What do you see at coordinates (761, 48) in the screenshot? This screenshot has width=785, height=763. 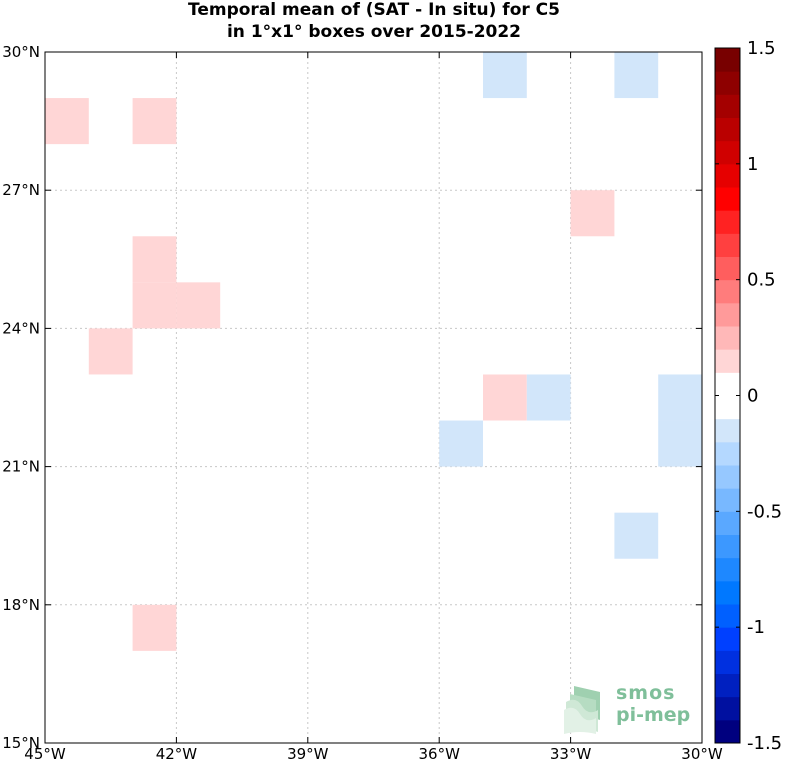 I see `colorbar-tick-label: 1.5` at bounding box center [761, 48].